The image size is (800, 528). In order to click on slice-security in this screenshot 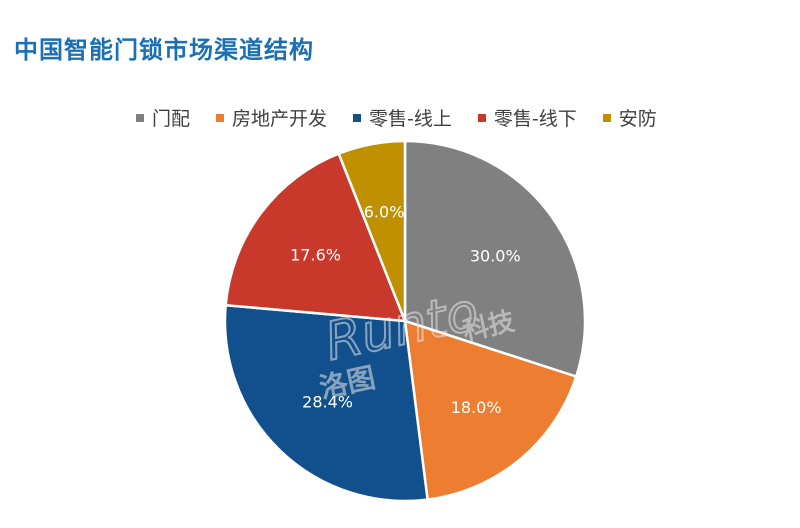, I will do `click(372, 230)`.